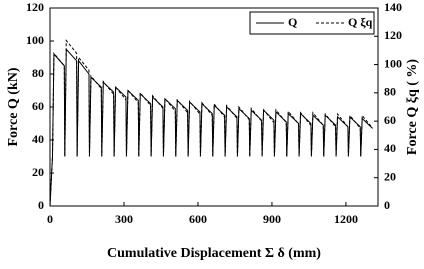 This screenshot has width=424, height=269. What do you see at coordinates (41, 205) in the screenshot?
I see `y-tick-label: 0` at bounding box center [41, 205].